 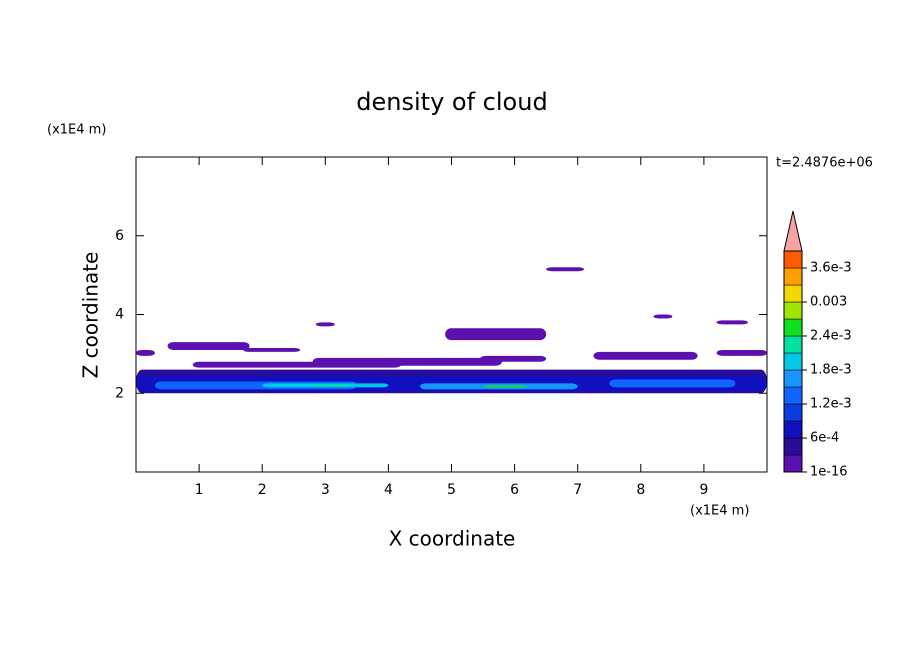 I want to click on x-axis-label: X coordinate, so click(x=452, y=539).